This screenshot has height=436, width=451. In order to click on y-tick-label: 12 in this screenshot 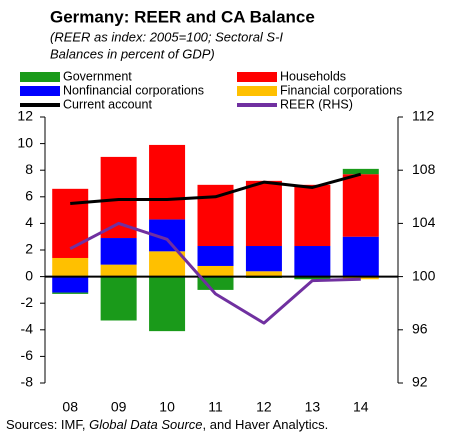, I will do `click(25, 116)`.